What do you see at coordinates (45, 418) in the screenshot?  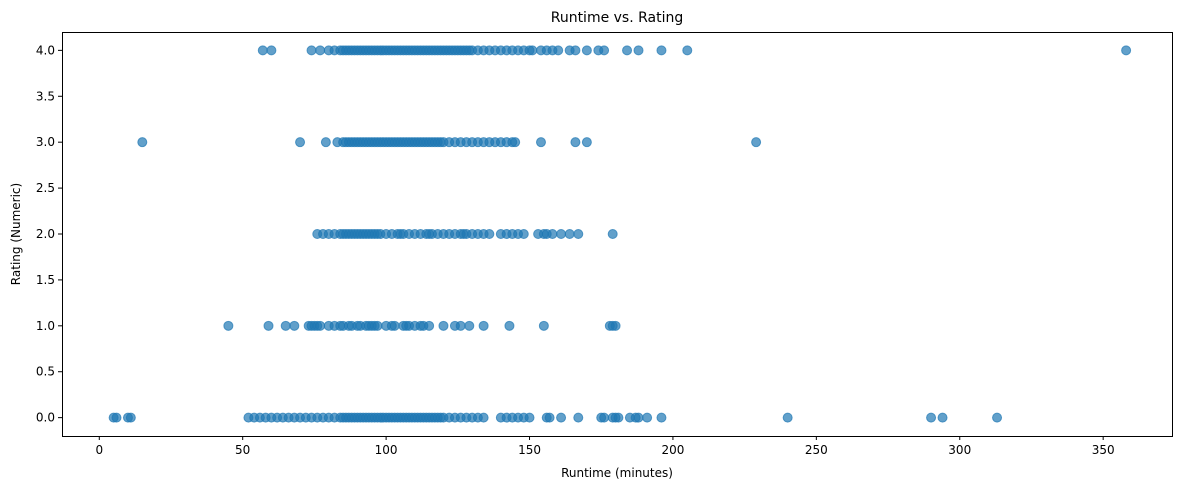 I see `y-tick-label: 0.0` at bounding box center [45, 418].